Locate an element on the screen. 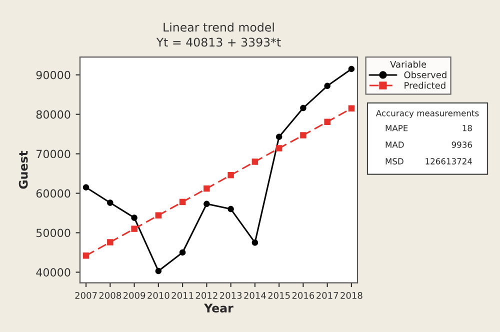  y-axis-title: Guest is located at coordinates (23, 169).